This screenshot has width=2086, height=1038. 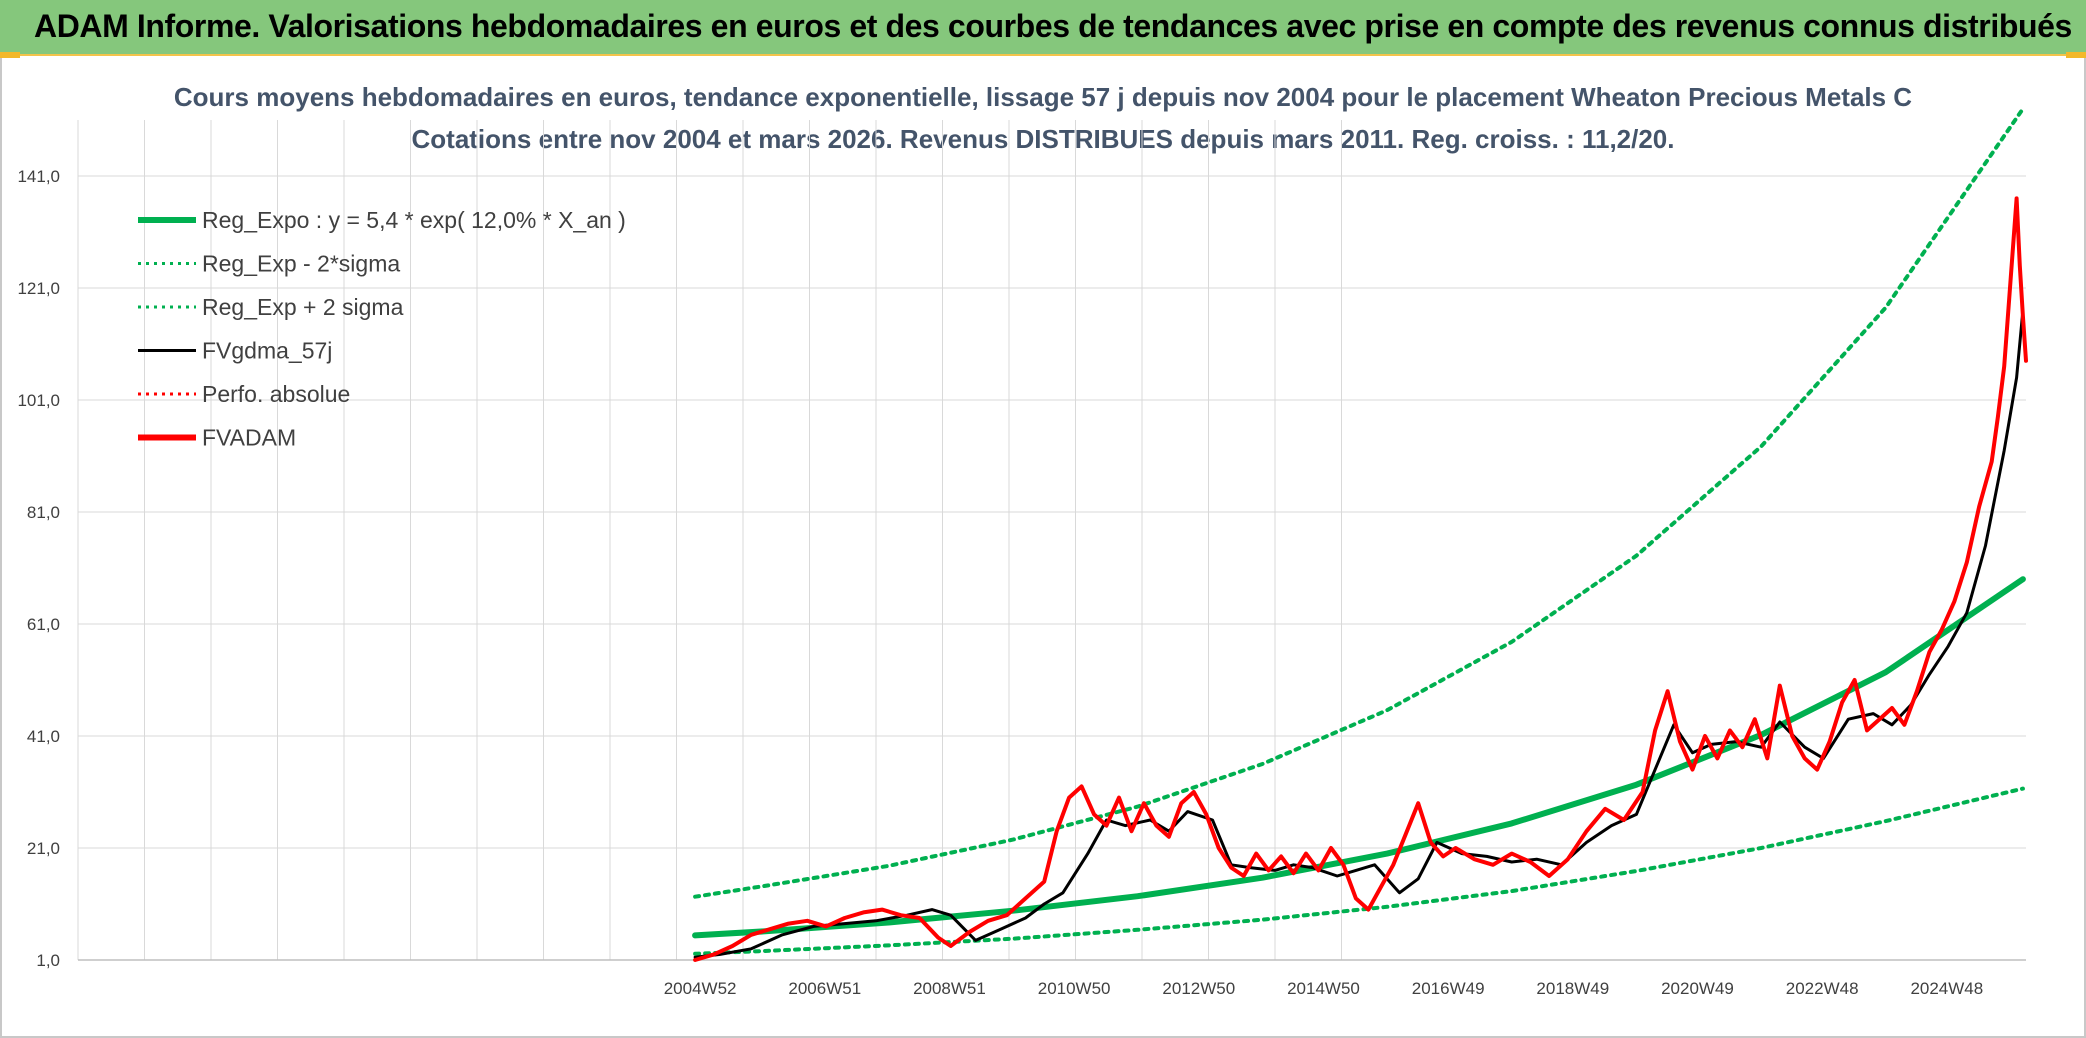 What do you see at coordinates (48, 960) in the screenshot?
I see `y-tick-label: 1,0` at bounding box center [48, 960].